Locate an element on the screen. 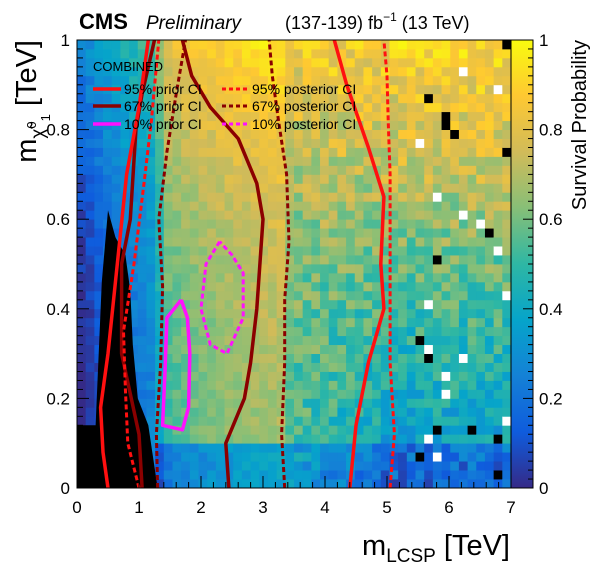 The width and height of the screenshot is (596, 572). cms-label: CMS is located at coordinates (103, 21).